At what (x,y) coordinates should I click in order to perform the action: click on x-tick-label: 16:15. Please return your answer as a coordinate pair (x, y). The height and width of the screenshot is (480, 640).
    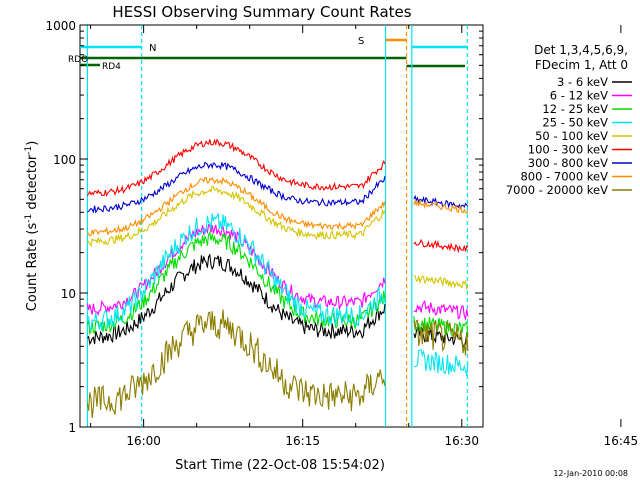
    Looking at the image, I should click on (302, 441).